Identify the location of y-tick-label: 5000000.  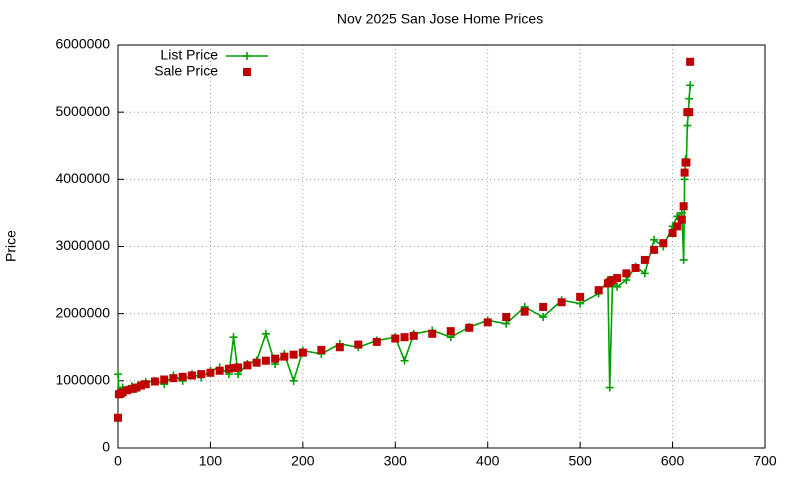
(82, 111).